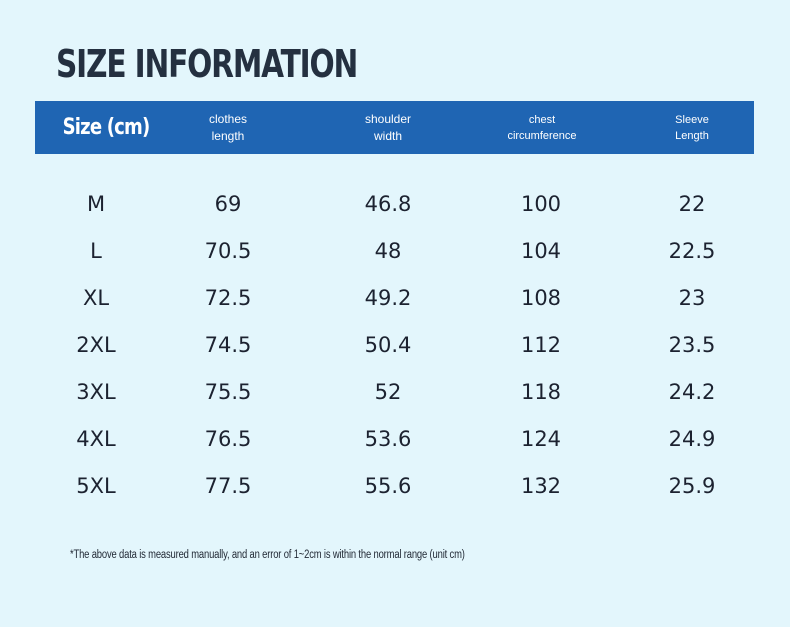 The height and width of the screenshot is (627, 790). Describe the element at coordinates (542, 127) in the screenshot. I see `header-chest-circumference: chest circumference` at that location.